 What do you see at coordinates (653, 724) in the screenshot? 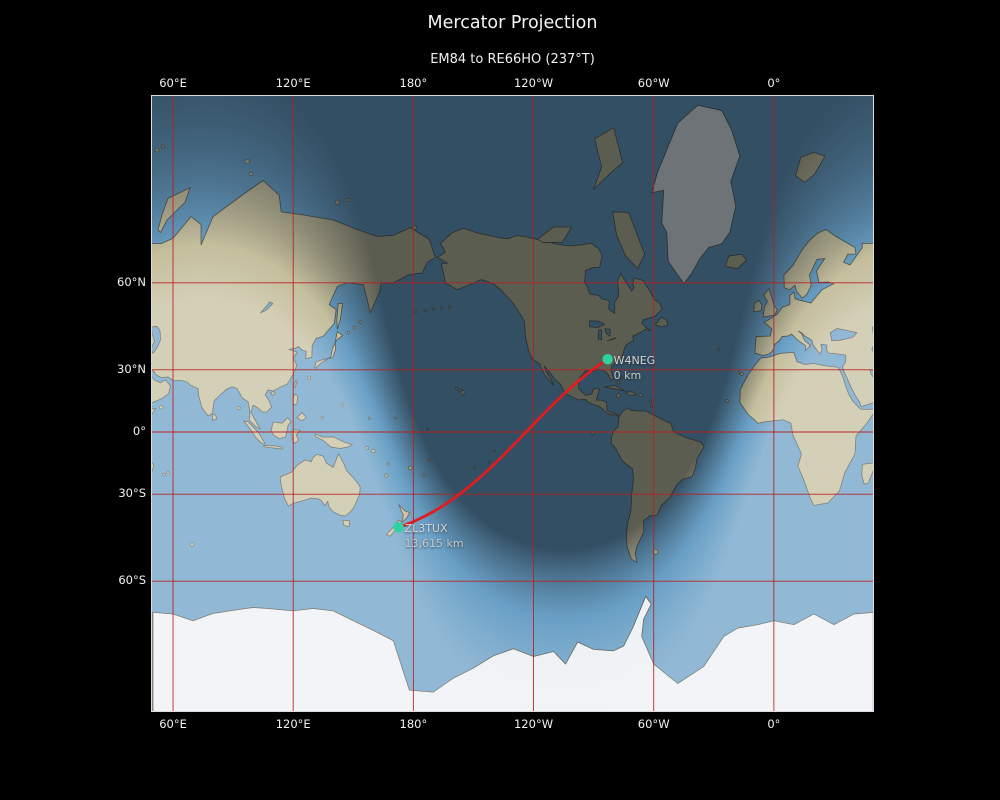
I see `x-axis-bottom-tick-label: 60°W` at bounding box center [653, 724].